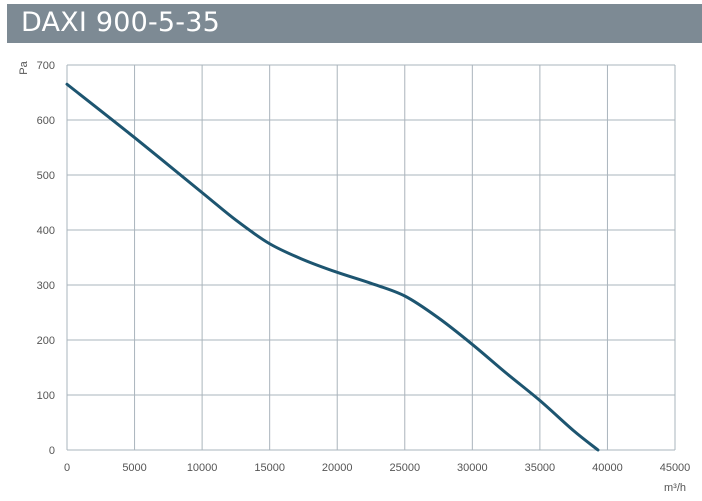  Describe the element at coordinates (134, 468) in the screenshot. I see `x-tick-label: 5000` at that location.